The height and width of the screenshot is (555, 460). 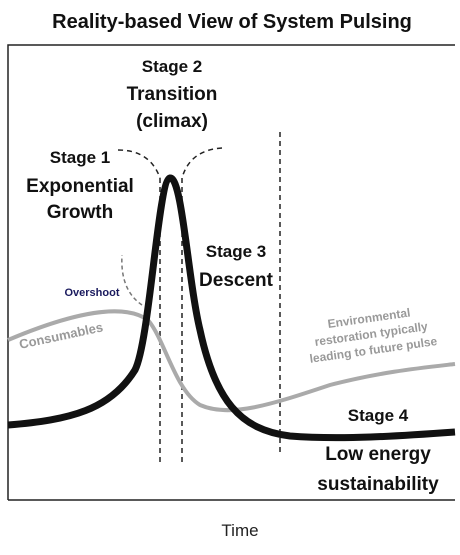 I want to click on stage-2: Stage 2 Transition (climax), so click(x=172, y=94).